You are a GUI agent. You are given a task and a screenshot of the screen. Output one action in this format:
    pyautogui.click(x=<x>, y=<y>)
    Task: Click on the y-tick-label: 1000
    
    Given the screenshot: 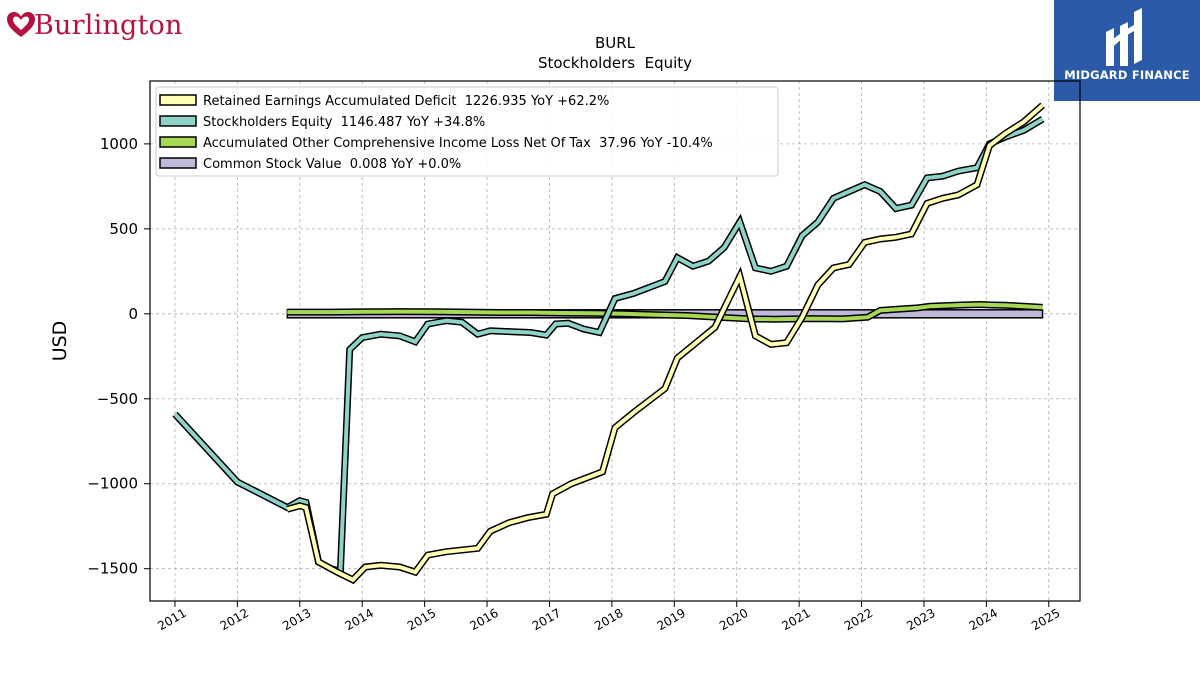 What is the action you would take?
    pyautogui.click(x=119, y=144)
    